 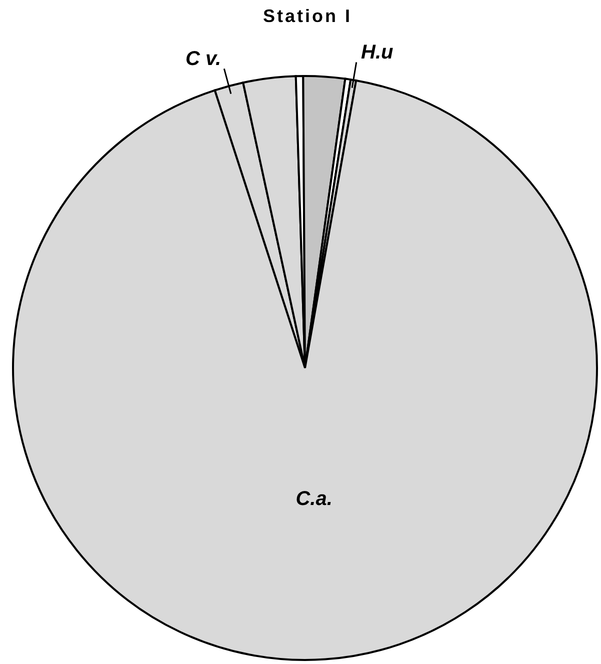 I want to click on slice-label: C v., so click(x=204, y=59).